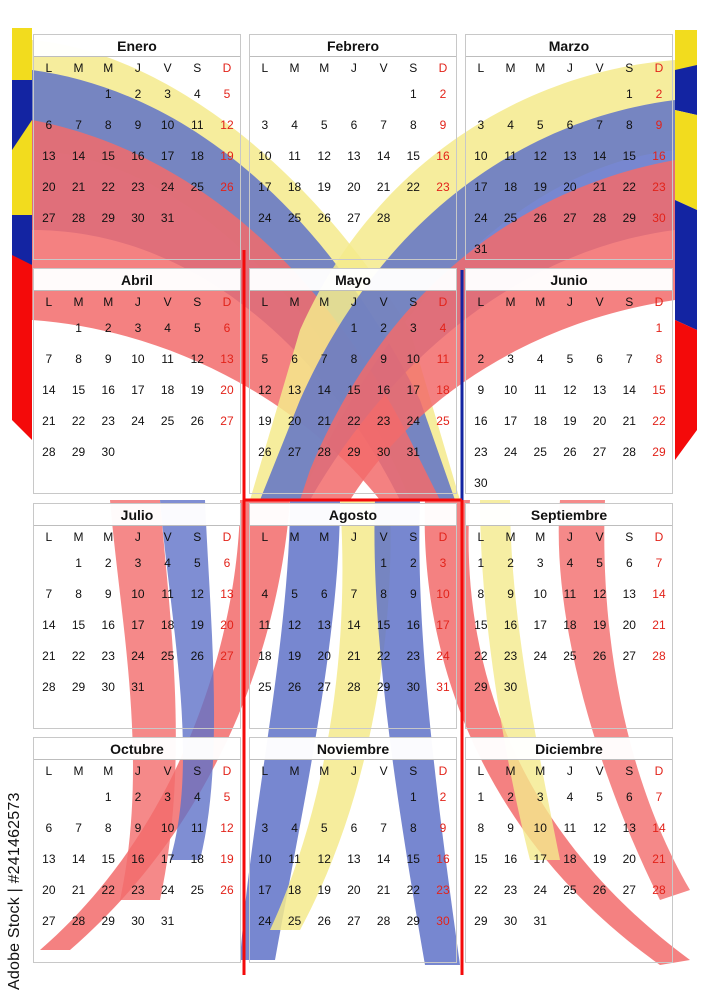  I want to click on day-cell: 4, so click(294, 125).